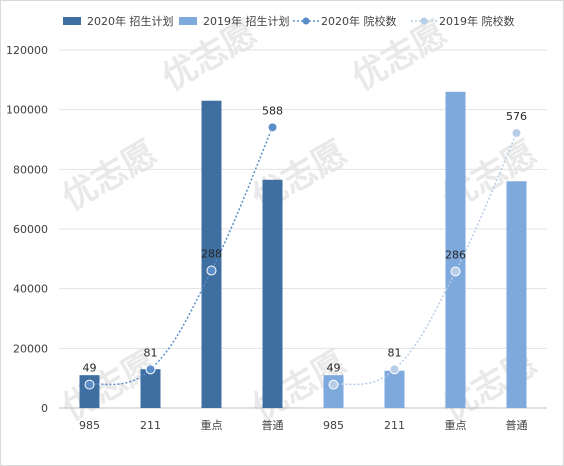  What do you see at coordinates (455, 254) in the screenshot?
I see `data-label: 286` at bounding box center [455, 254].